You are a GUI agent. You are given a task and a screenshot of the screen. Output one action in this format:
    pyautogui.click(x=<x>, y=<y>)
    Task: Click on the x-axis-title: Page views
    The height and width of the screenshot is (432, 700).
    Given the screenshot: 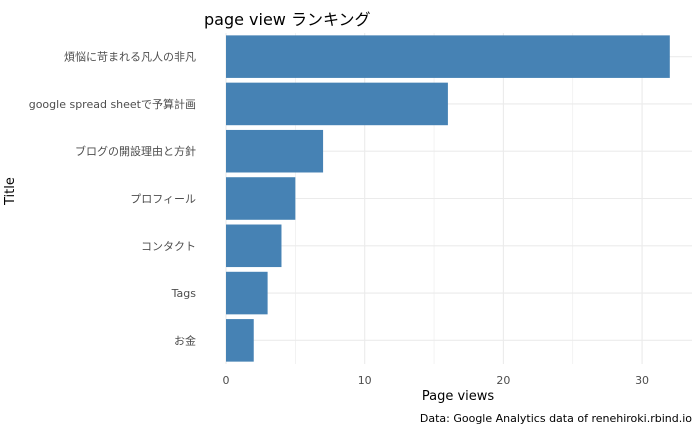 What is the action you would take?
    pyautogui.click(x=458, y=396)
    